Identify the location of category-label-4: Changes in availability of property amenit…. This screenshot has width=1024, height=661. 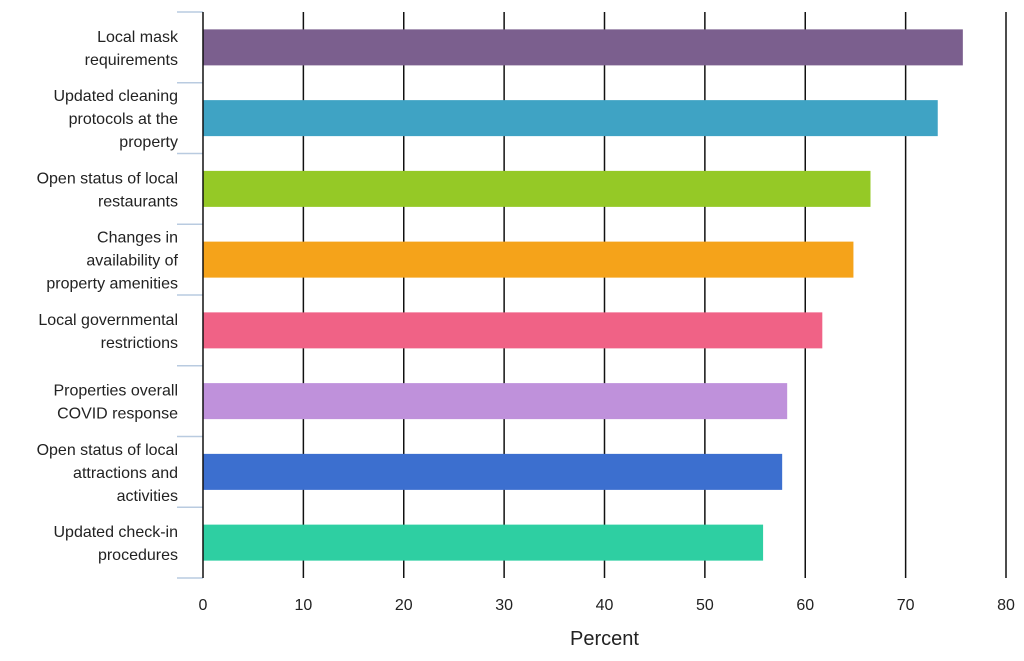
(112, 261).